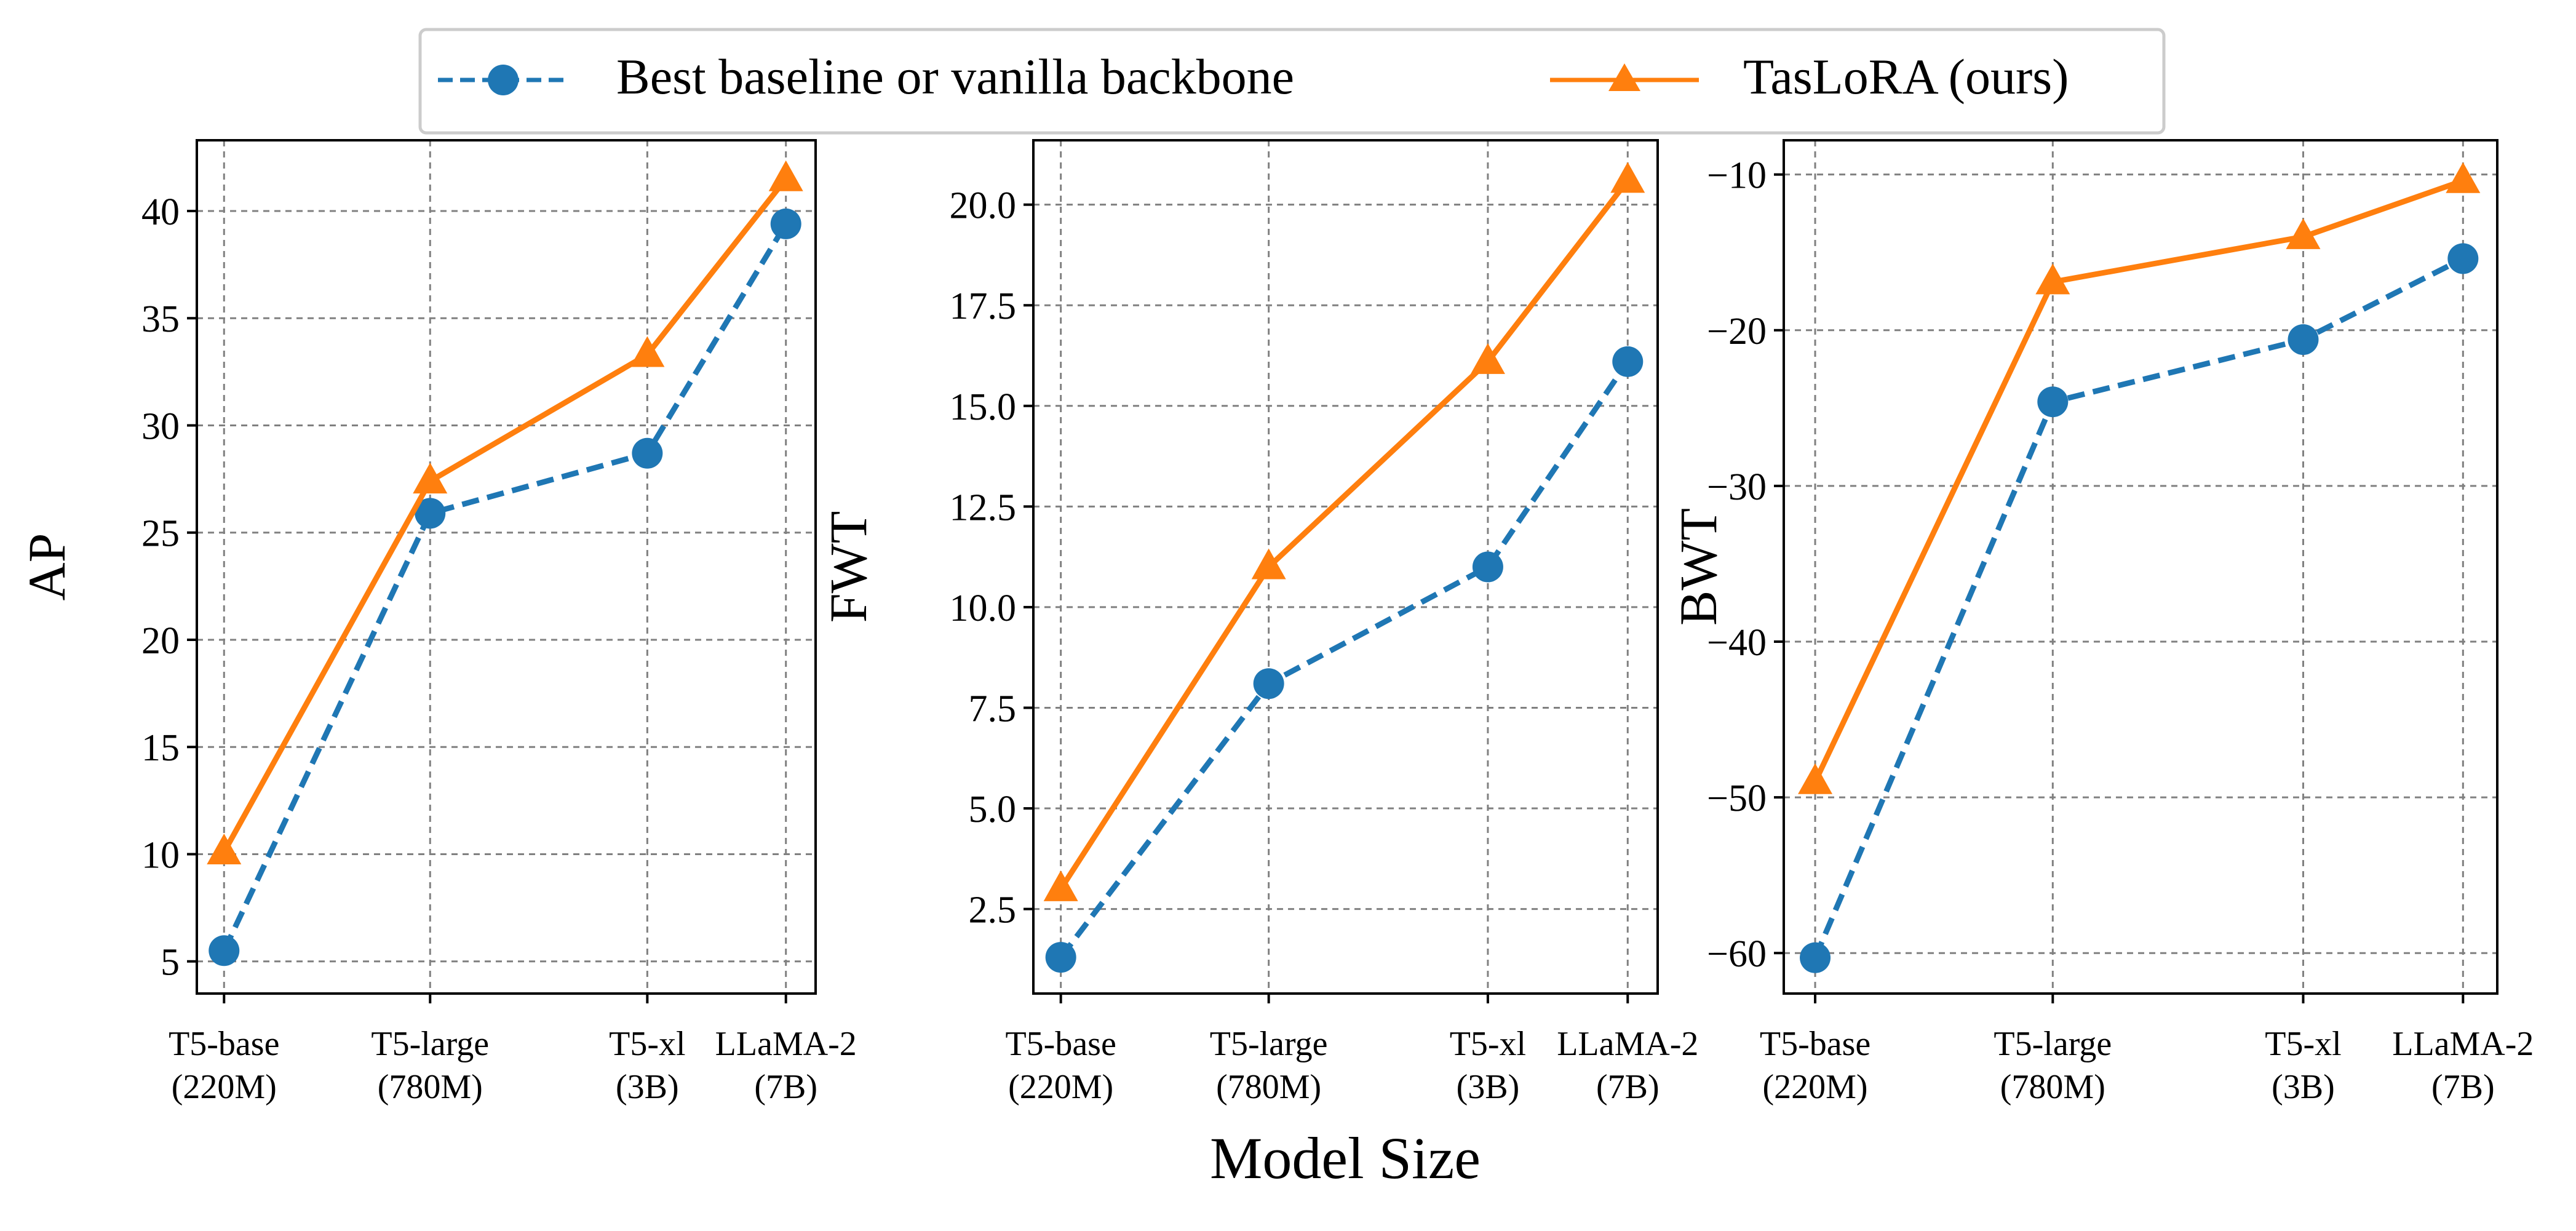  What do you see at coordinates (1737, 487) in the screenshot?
I see `y-tick-label: −30` at bounding box center [1737, 487].